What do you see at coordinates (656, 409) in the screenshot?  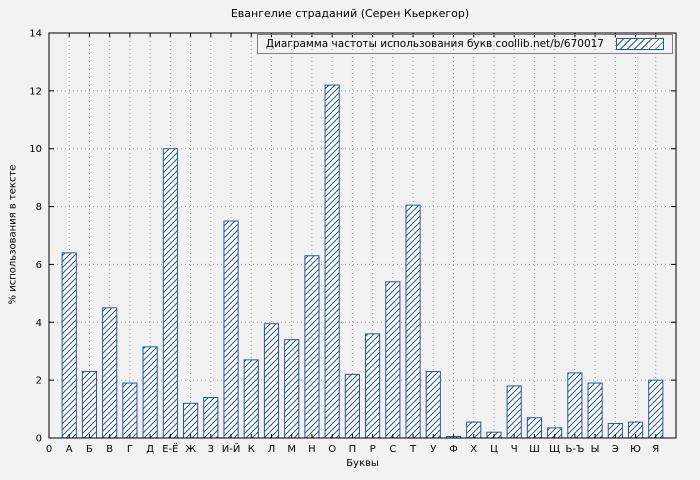 I see `bar-Я` at bounding box center [656, 409].